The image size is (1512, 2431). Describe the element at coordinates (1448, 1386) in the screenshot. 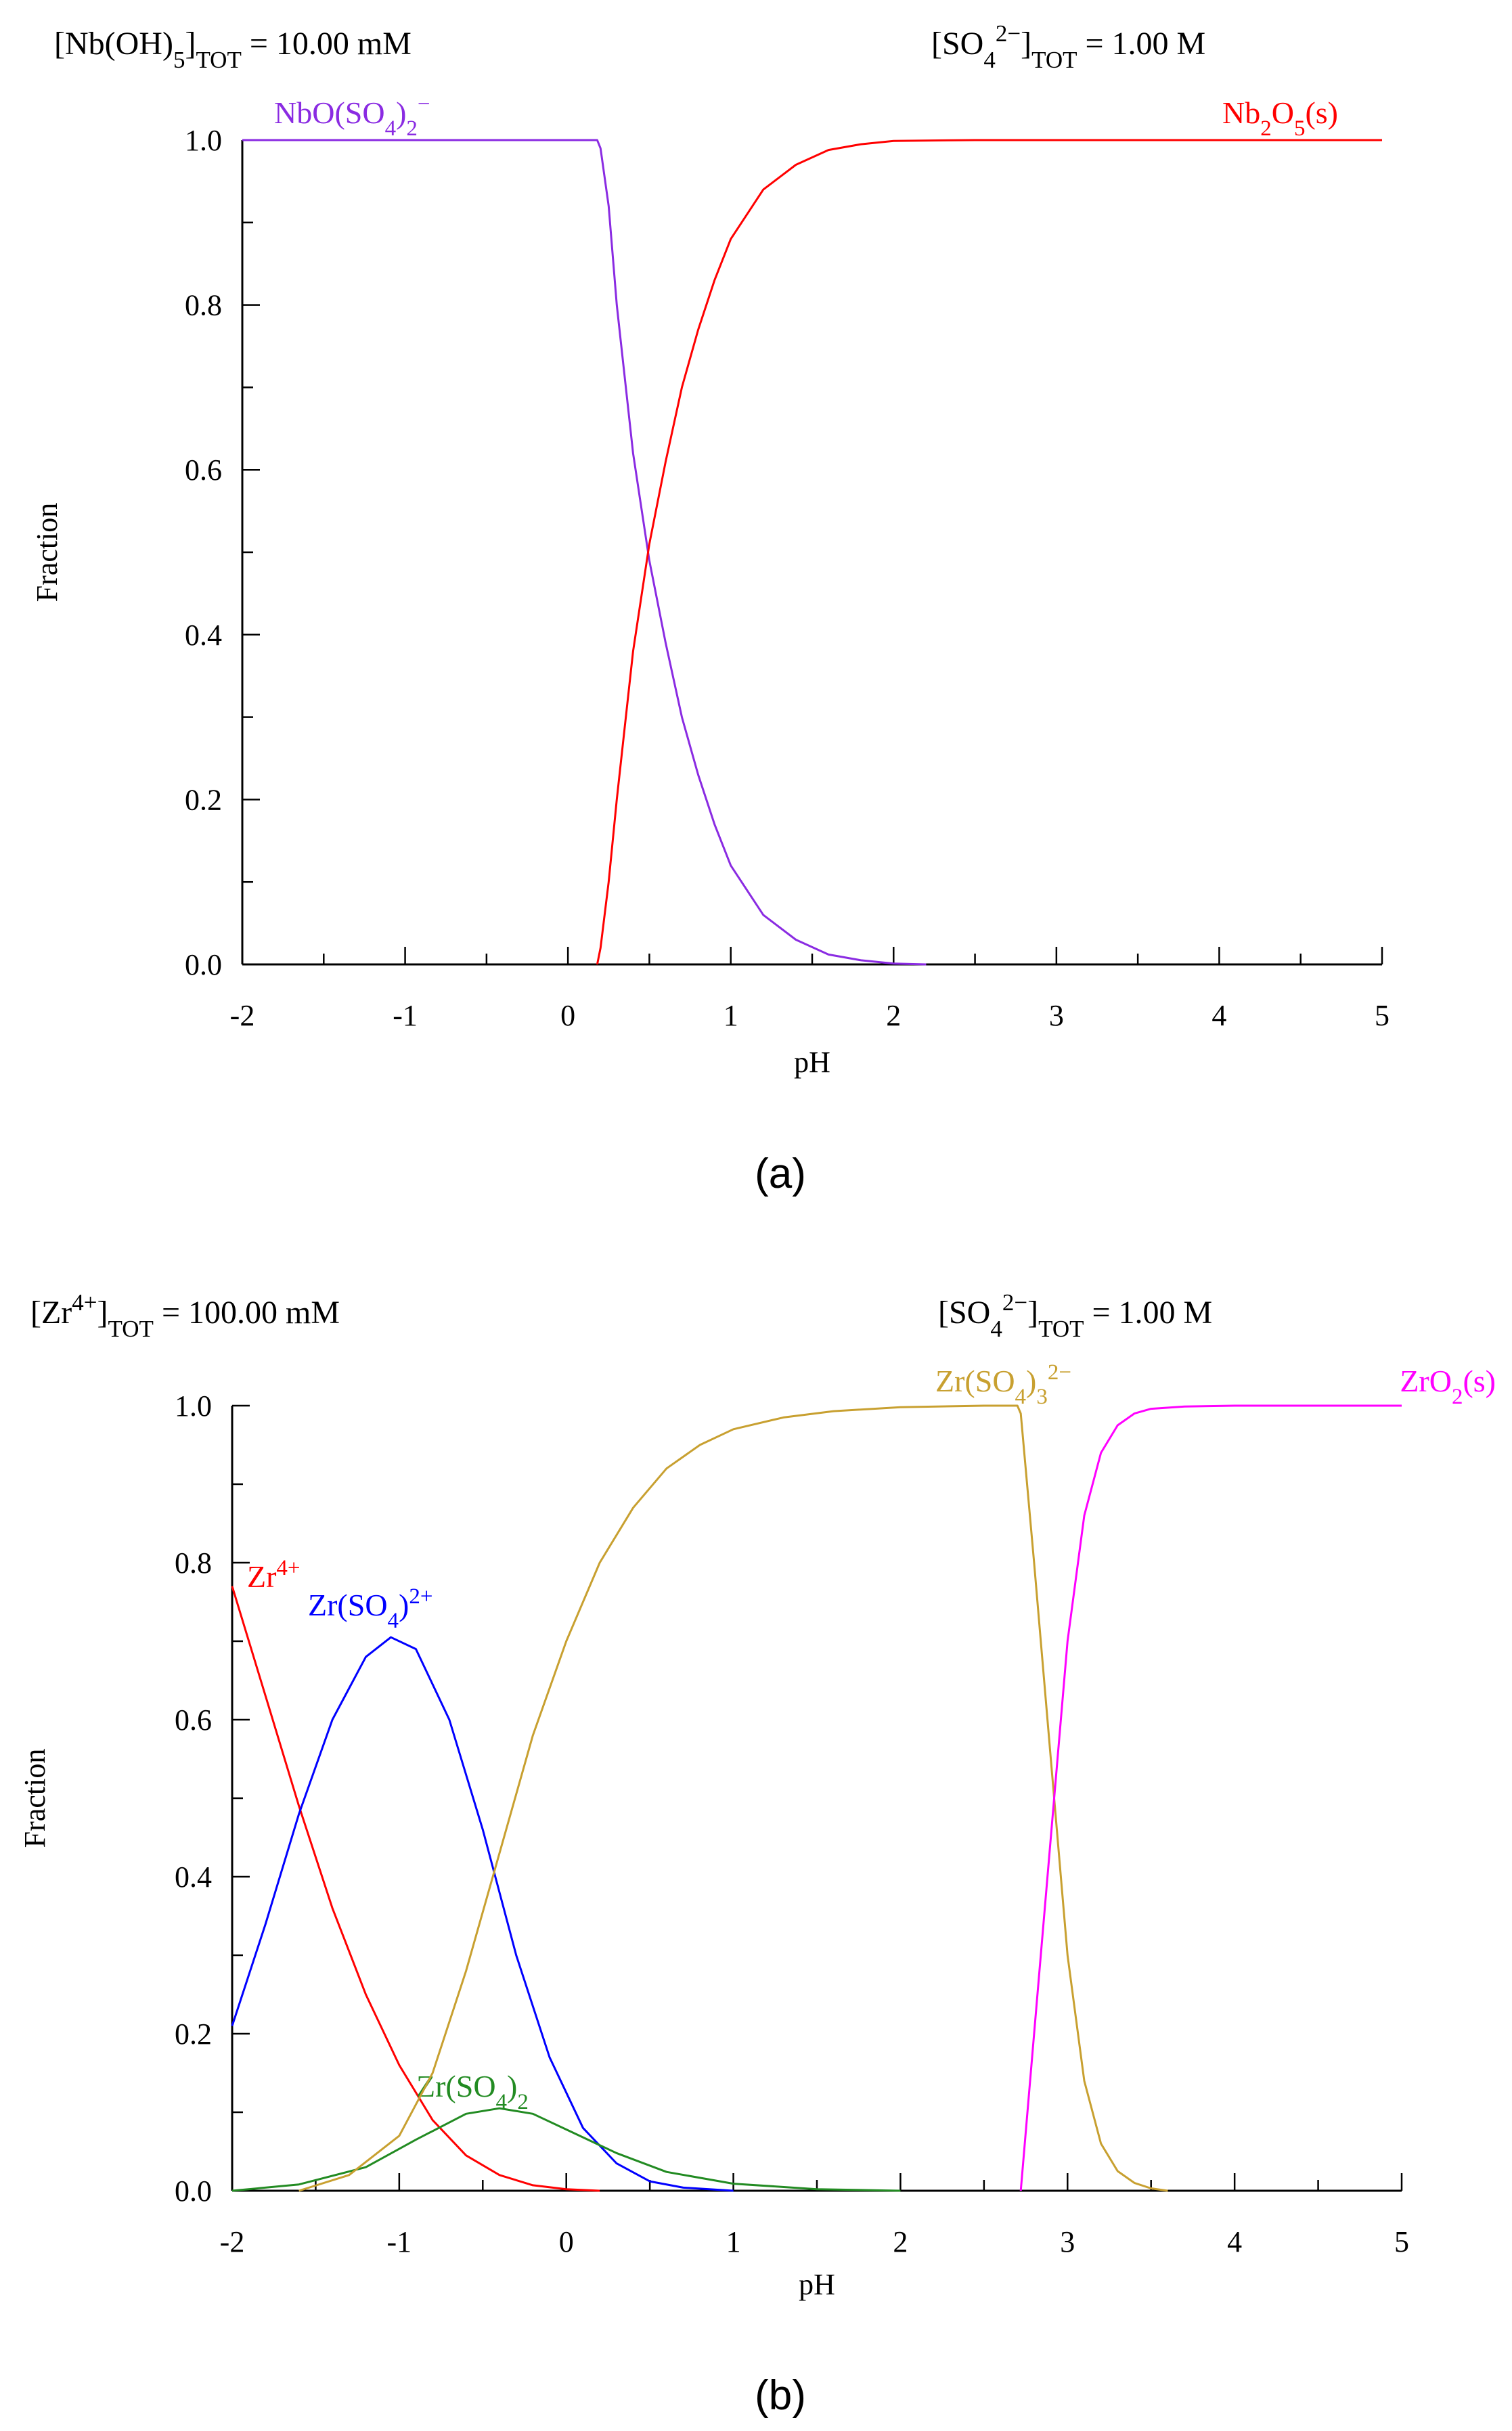

I see `series-label: ZrO2(s)` at that location.